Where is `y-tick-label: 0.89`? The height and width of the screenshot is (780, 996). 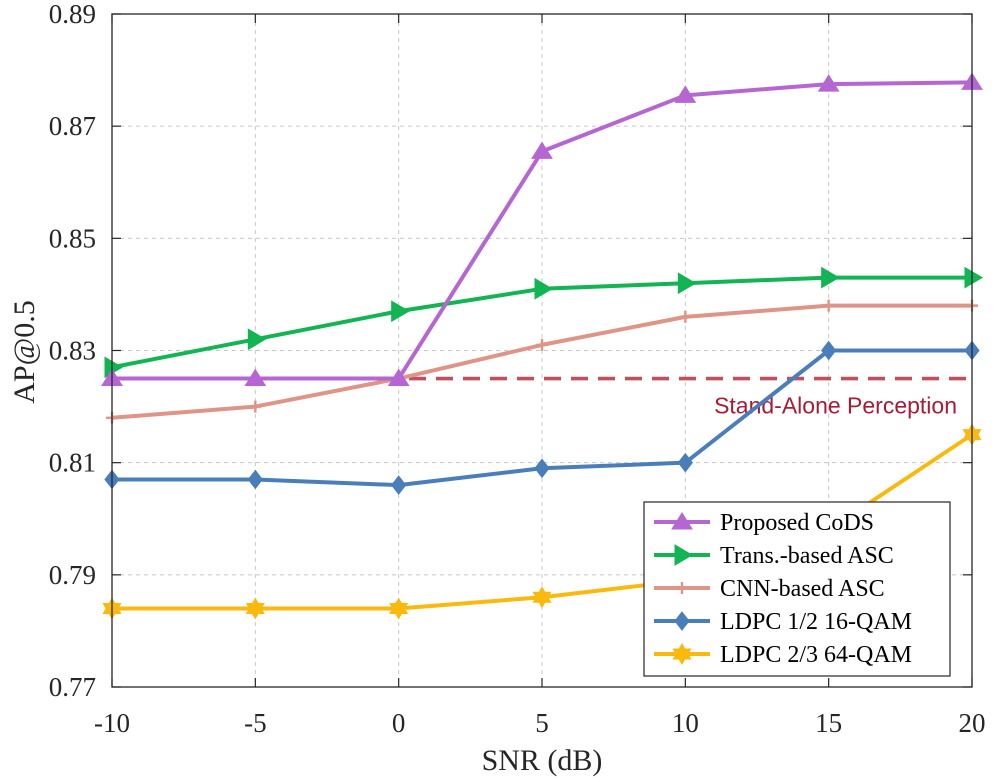
y-tick-label: 0.89 is located at coordinates (72, 14).